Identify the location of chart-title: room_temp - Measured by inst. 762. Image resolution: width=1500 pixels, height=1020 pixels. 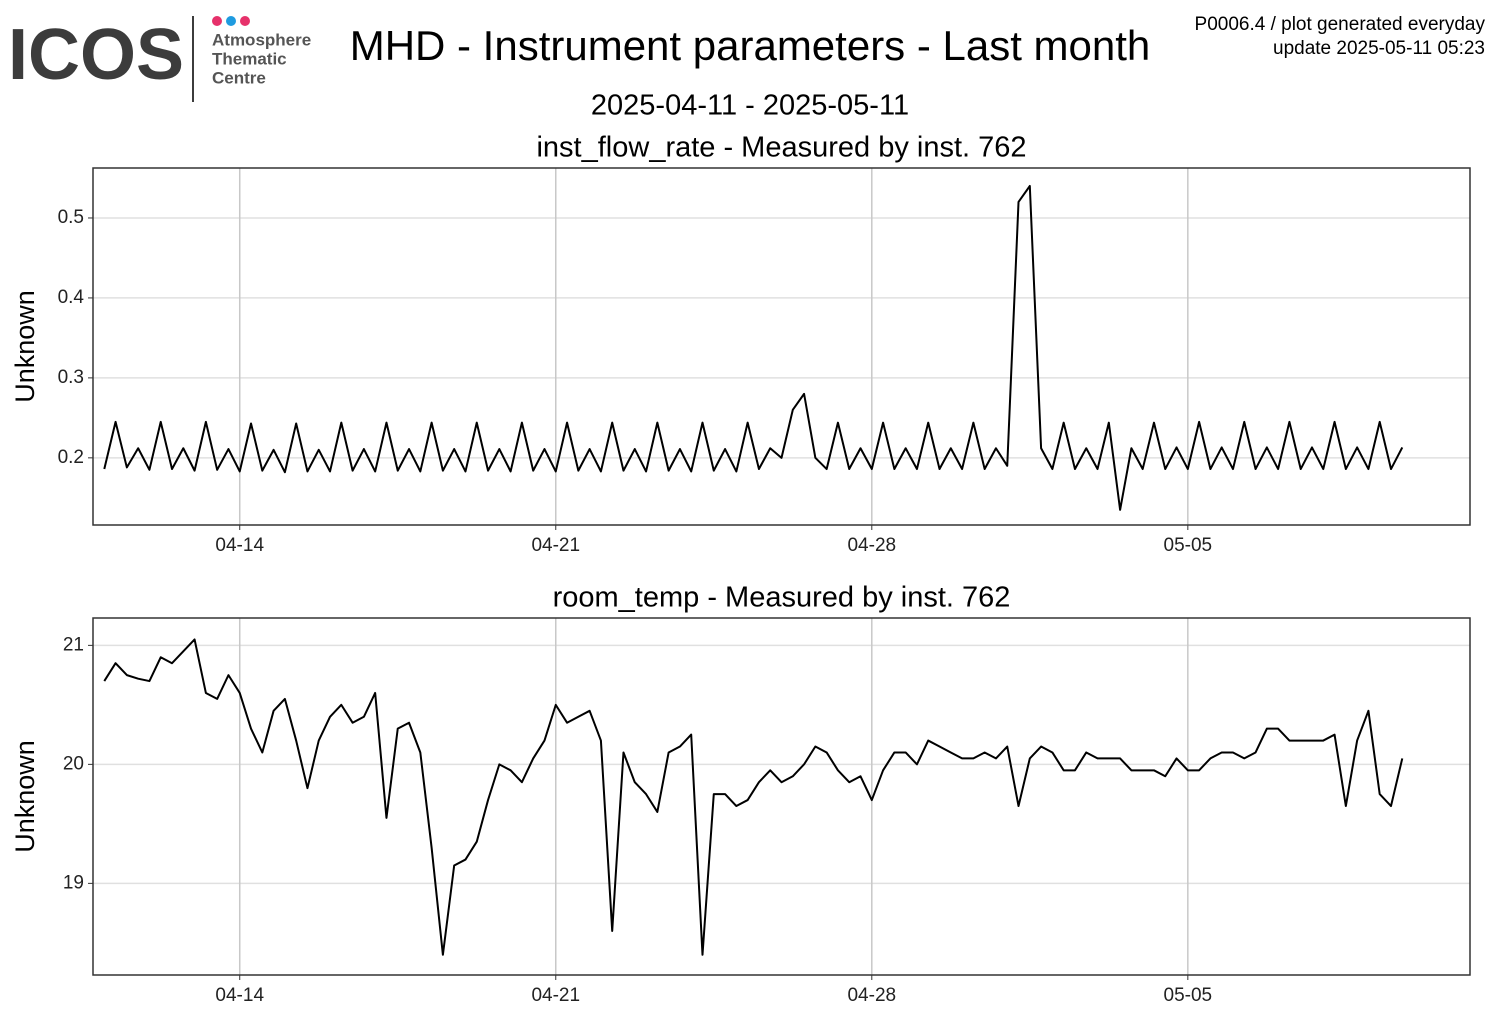
(782, 598).